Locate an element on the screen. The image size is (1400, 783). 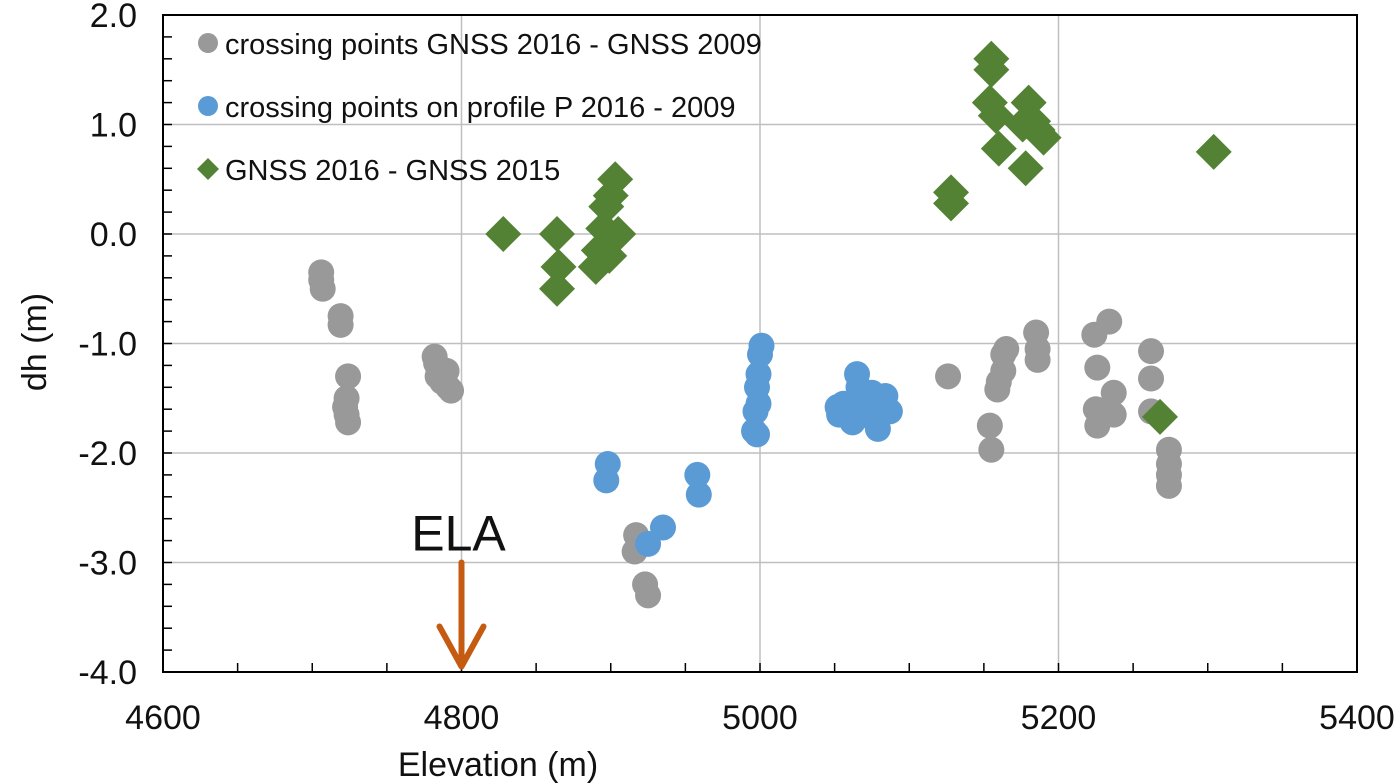
x-axis-title: Elevation (m) is located at coordinates (498, 764).